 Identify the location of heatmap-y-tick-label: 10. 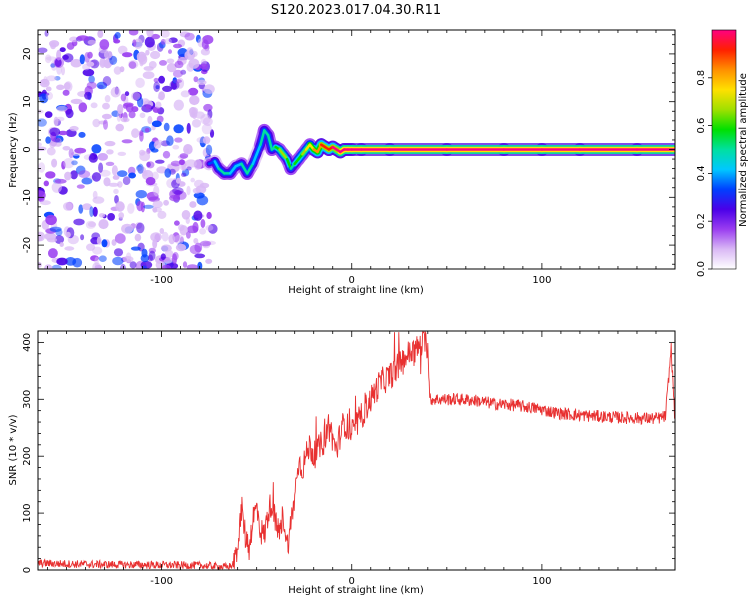
(27, 101).